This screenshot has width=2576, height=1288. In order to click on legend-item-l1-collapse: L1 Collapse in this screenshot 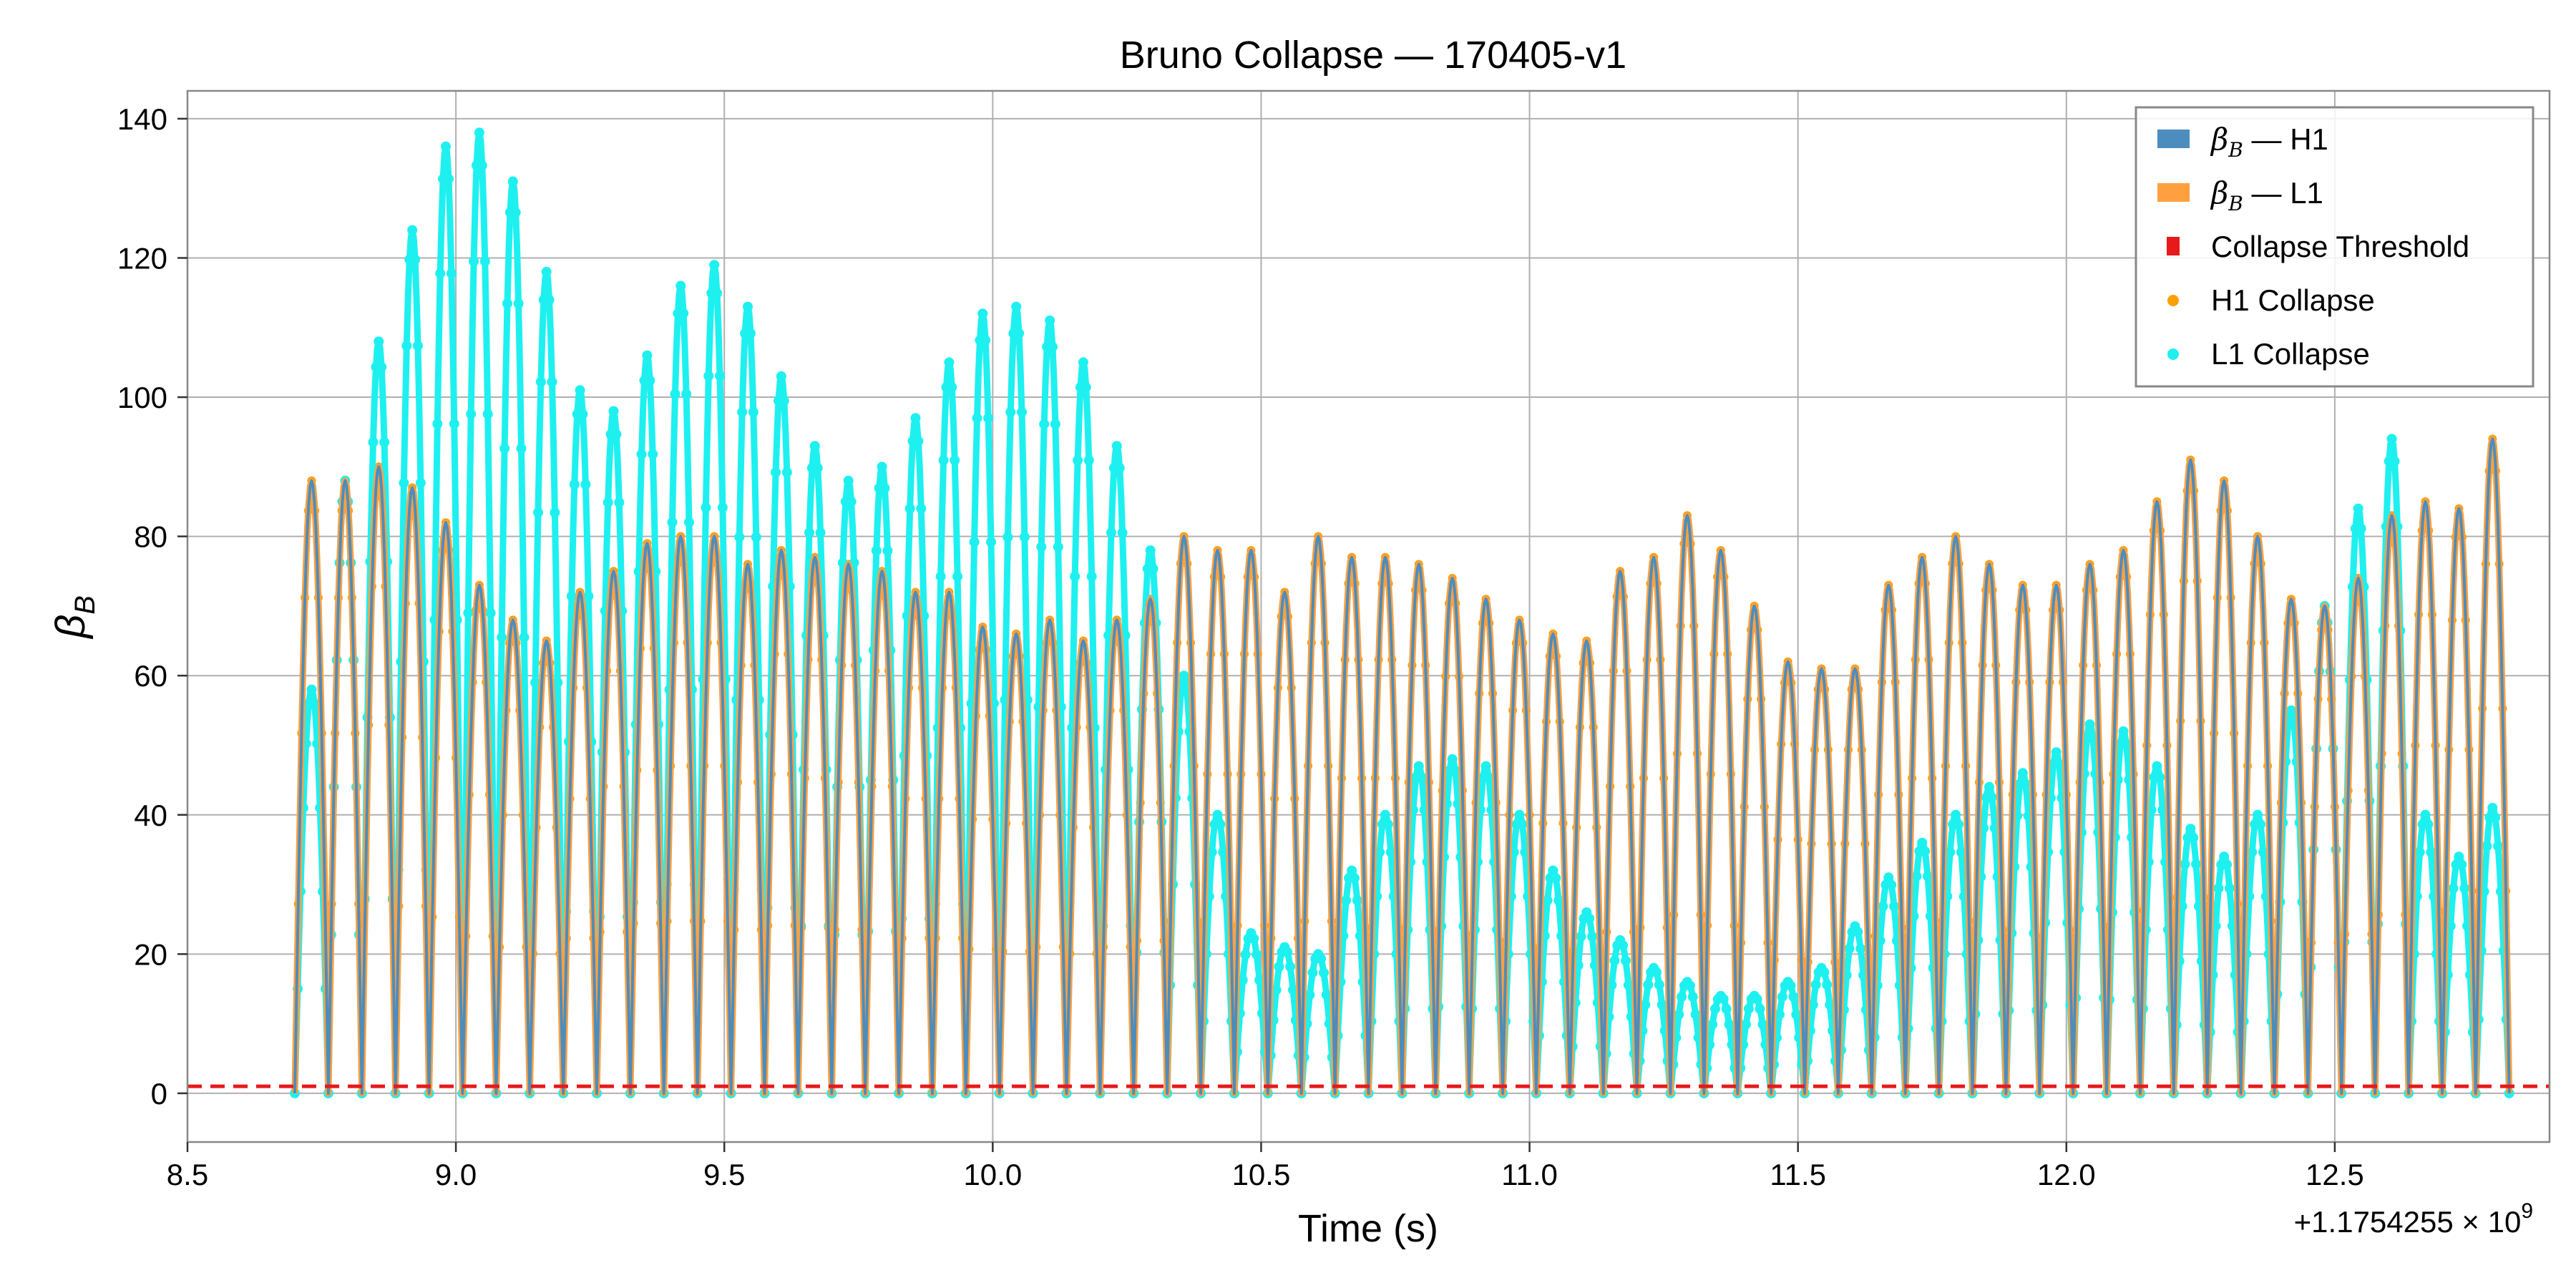, I will do `click(2268, 354)`.